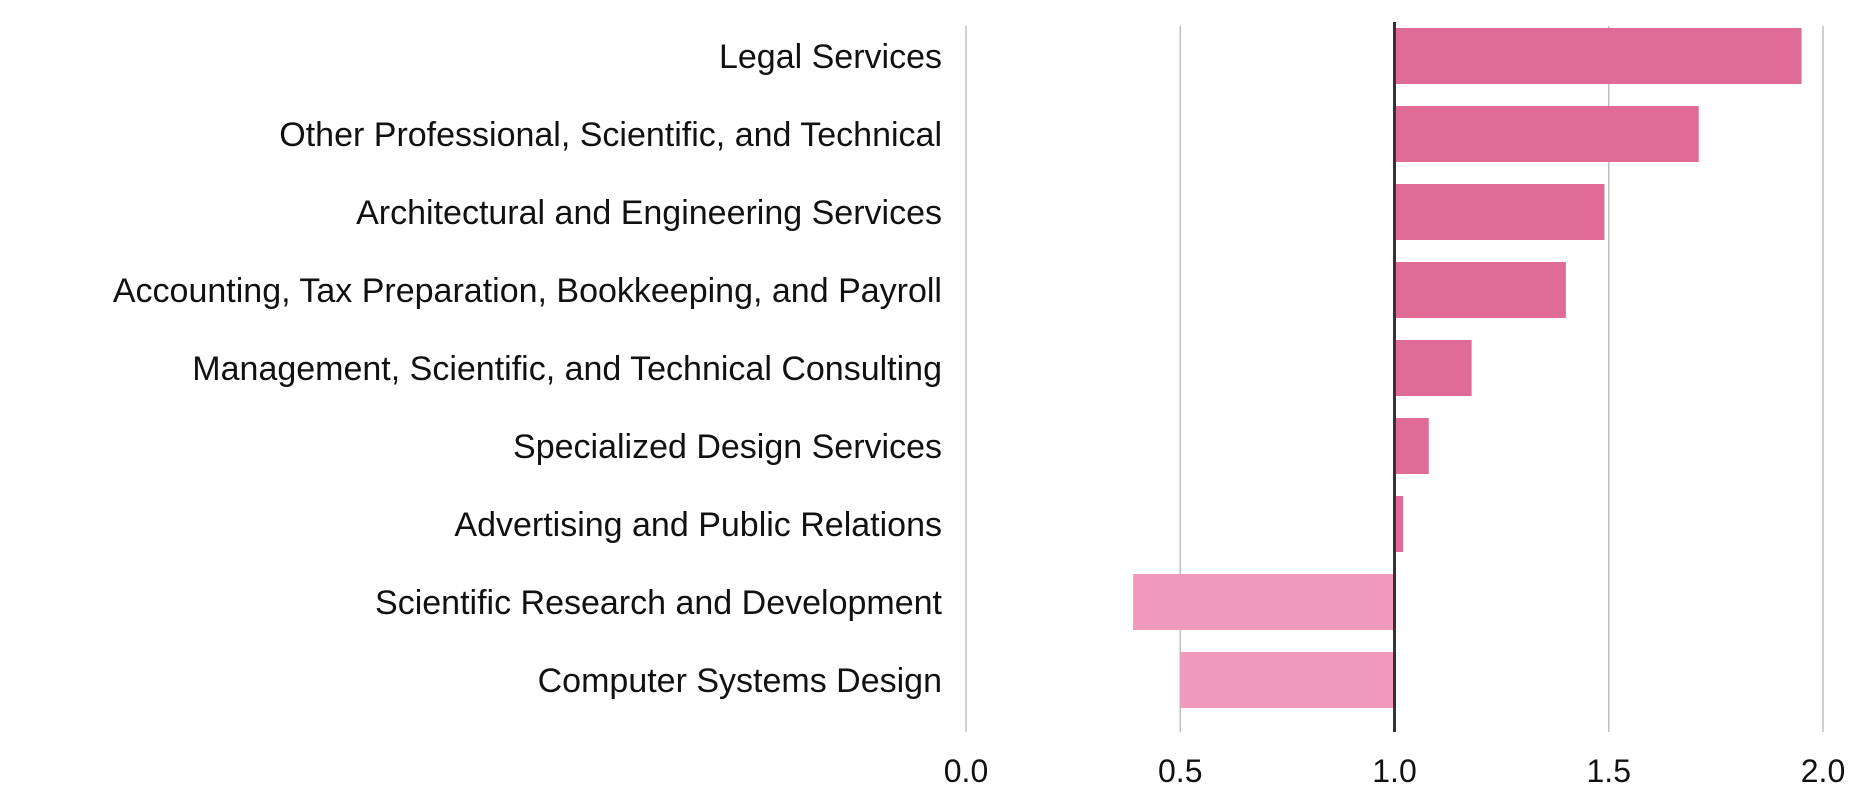 The width and height of the screenshot is (1871, 809). I want to click on x-tick-label: 0.0, so click(966, 771).